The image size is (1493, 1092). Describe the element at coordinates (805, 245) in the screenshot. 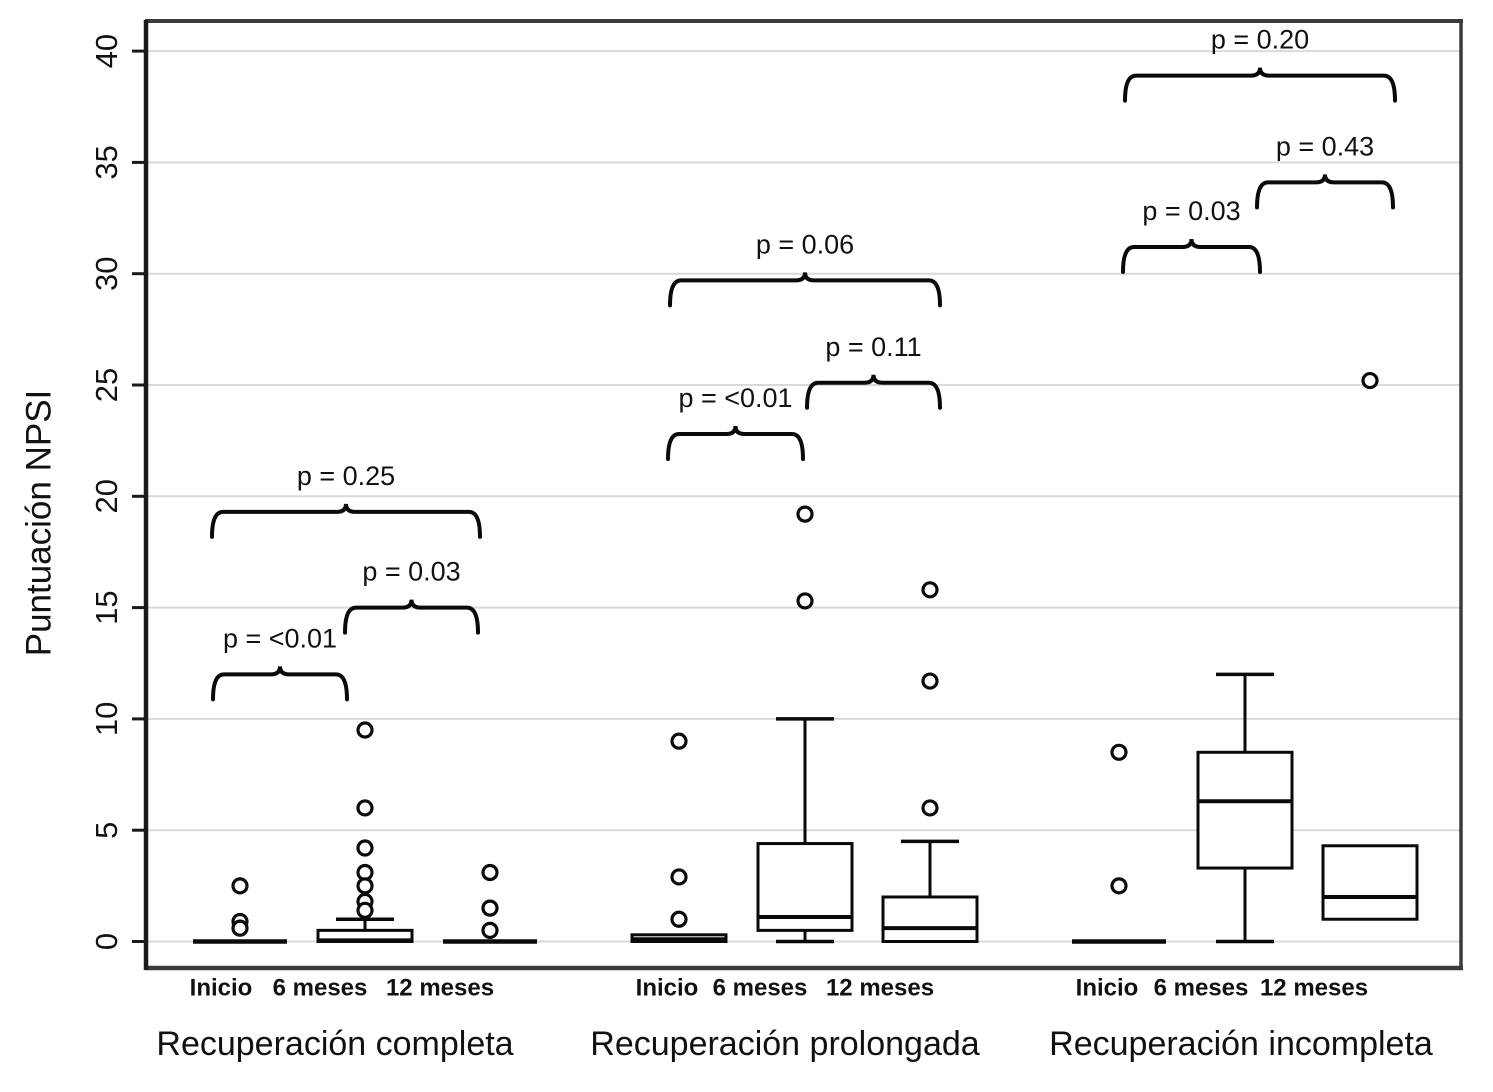

I see `pvalue-label: p = 0.06` at that location.